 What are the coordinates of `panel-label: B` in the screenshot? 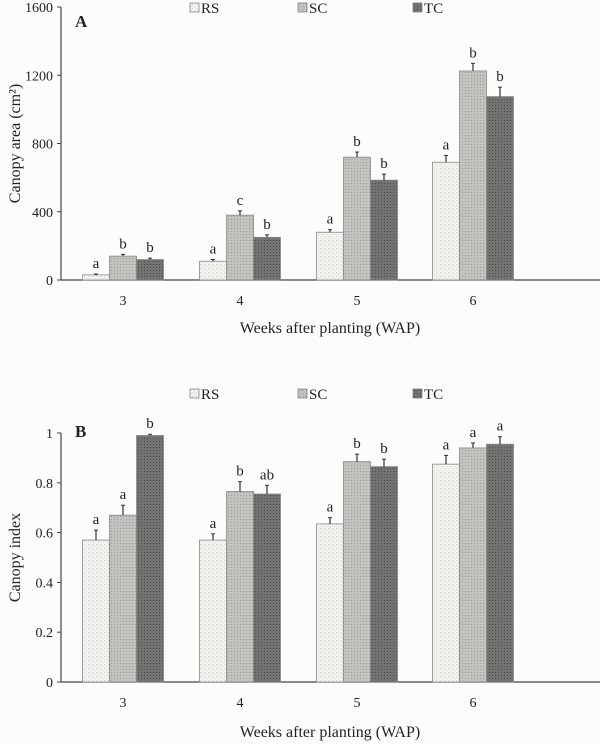 It's located at (80, 431).